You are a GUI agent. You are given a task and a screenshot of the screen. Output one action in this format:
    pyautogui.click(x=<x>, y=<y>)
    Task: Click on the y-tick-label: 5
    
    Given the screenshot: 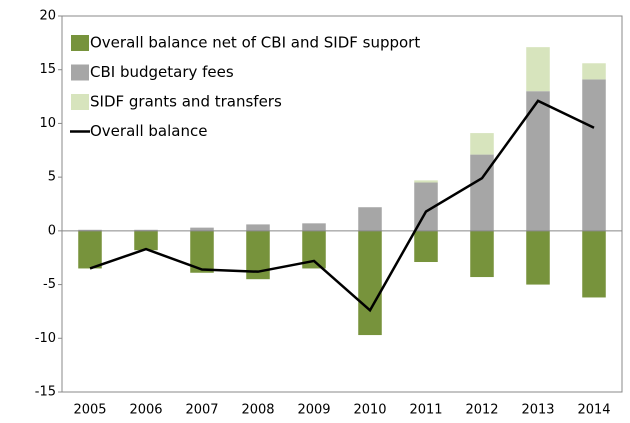 What is the action you would take?
    pyautogui.click(x=52, y=177)
    